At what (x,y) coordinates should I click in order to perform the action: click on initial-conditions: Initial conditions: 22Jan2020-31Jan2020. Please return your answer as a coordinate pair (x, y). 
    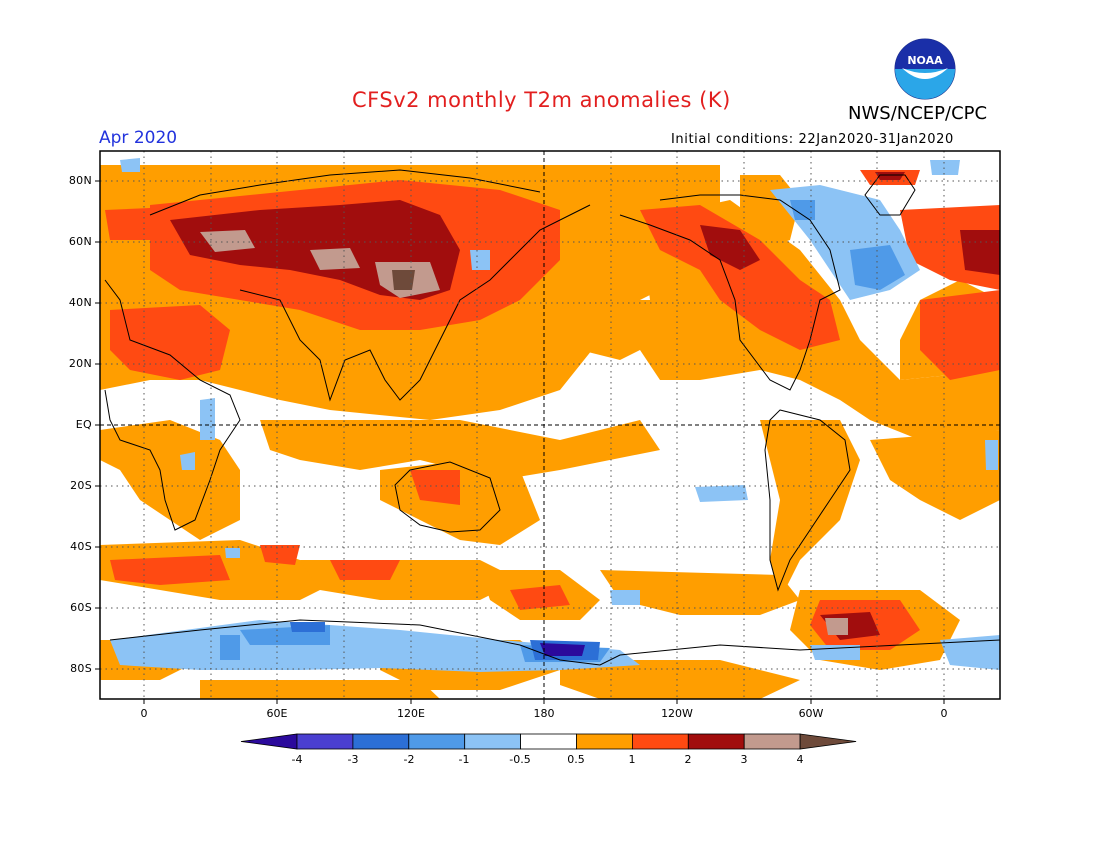
    Looking at the image, I should click on (812, 139).